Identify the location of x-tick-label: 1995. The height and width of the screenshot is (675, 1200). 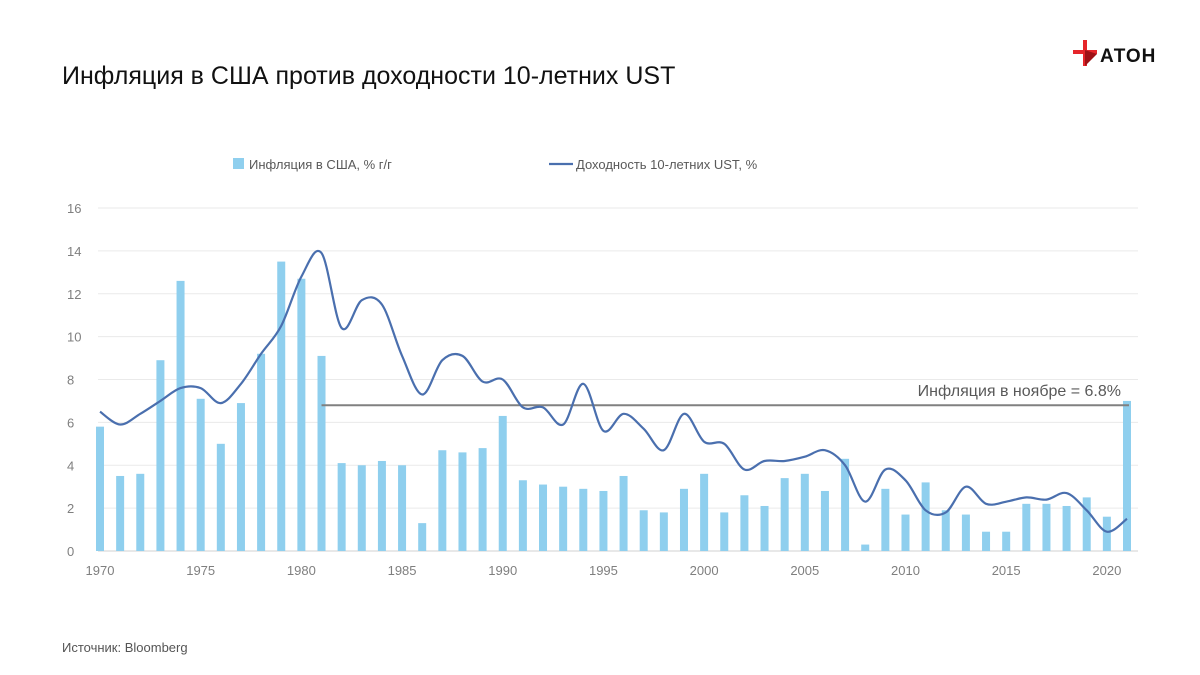
(603, 570).